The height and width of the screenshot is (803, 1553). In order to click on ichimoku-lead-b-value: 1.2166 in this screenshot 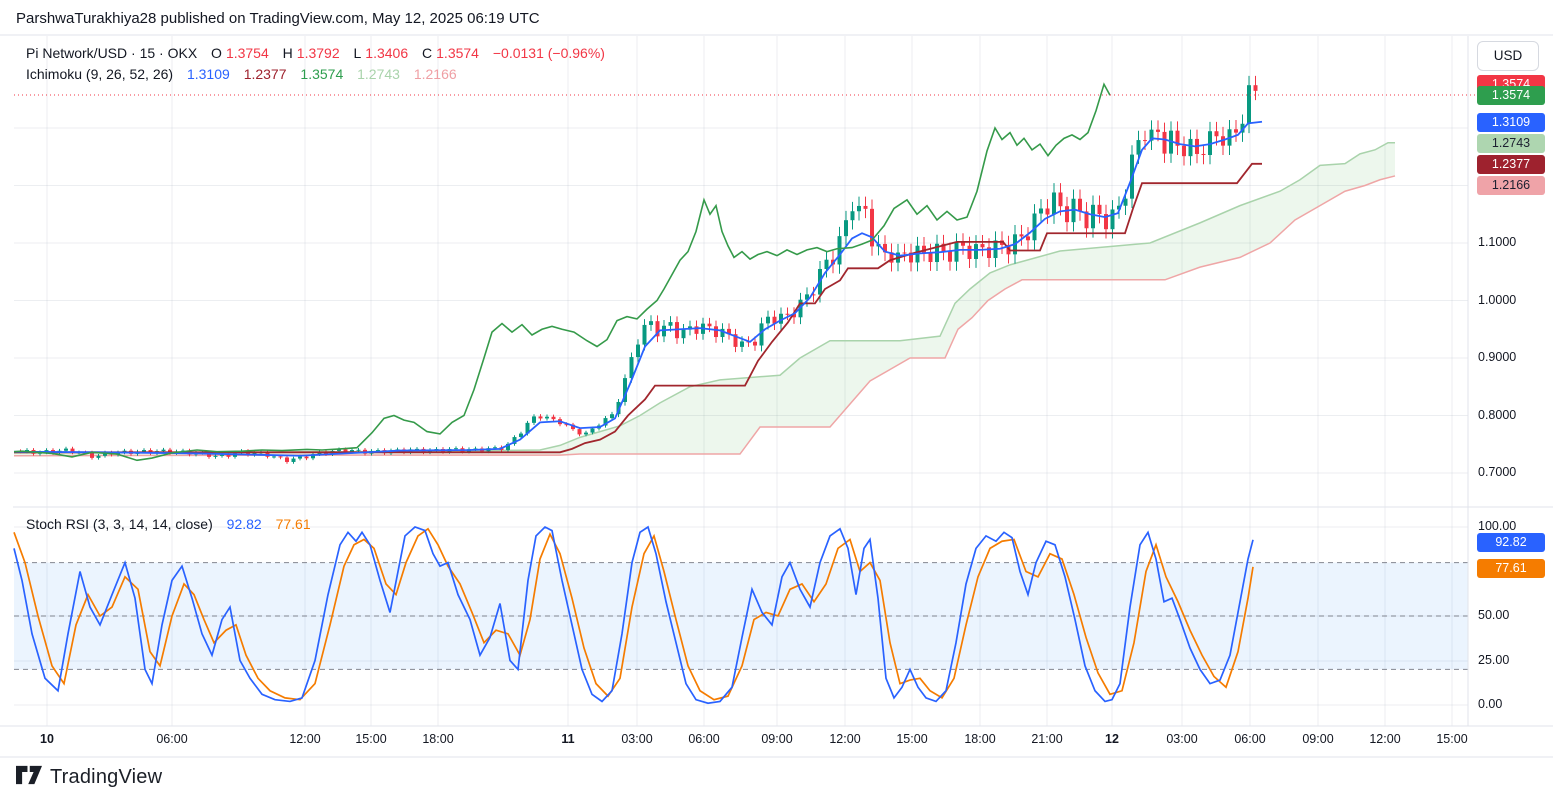, I will do `click(435, 74)`.